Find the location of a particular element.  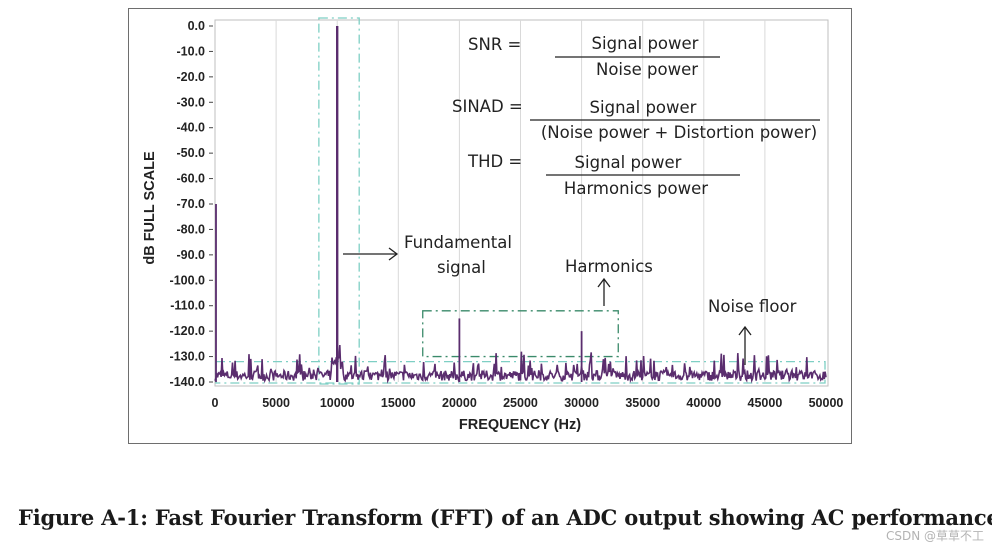

x-tick-label: 50000 is located at coordinates (826, 403).